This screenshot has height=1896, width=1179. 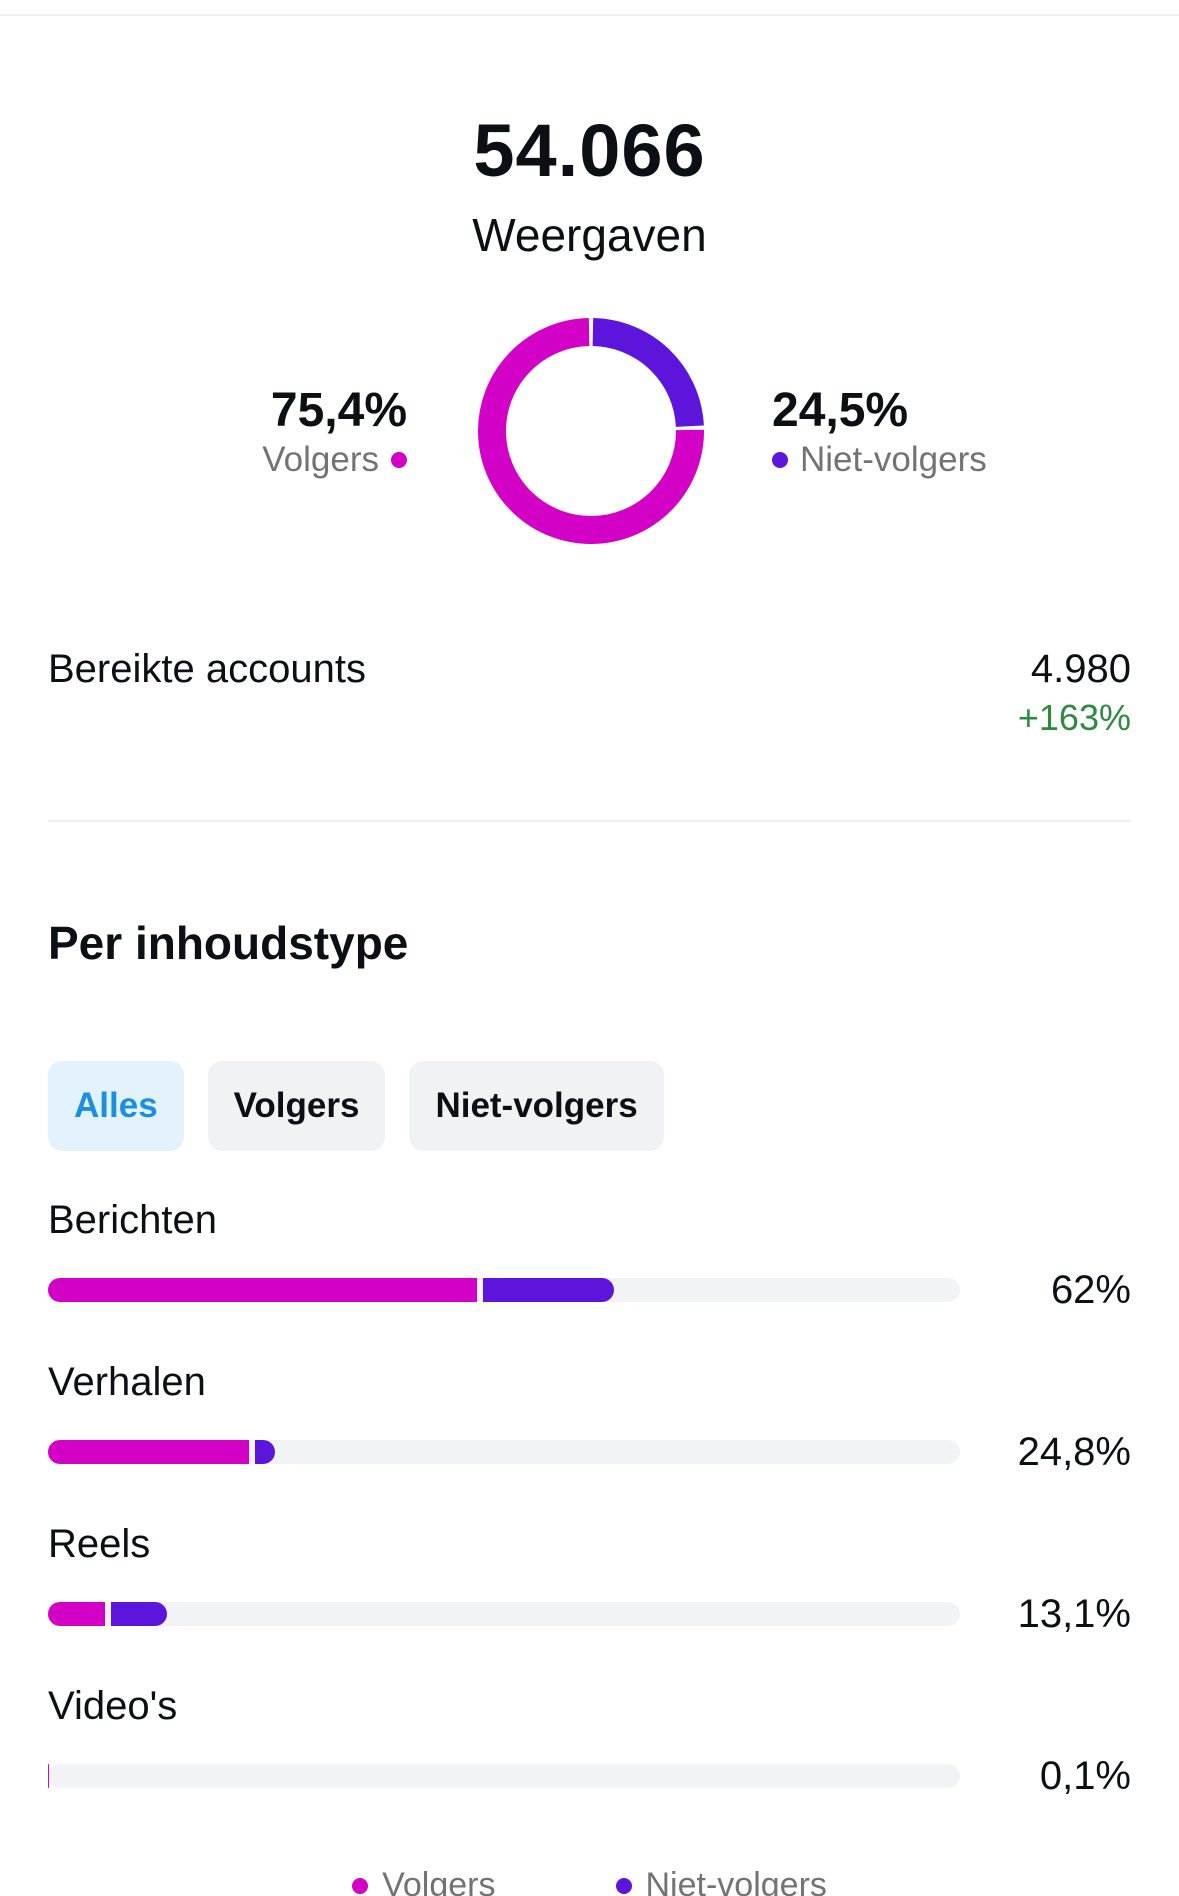 I want to click on content-type-label: Verhalen, so click(x=127, y=1382).